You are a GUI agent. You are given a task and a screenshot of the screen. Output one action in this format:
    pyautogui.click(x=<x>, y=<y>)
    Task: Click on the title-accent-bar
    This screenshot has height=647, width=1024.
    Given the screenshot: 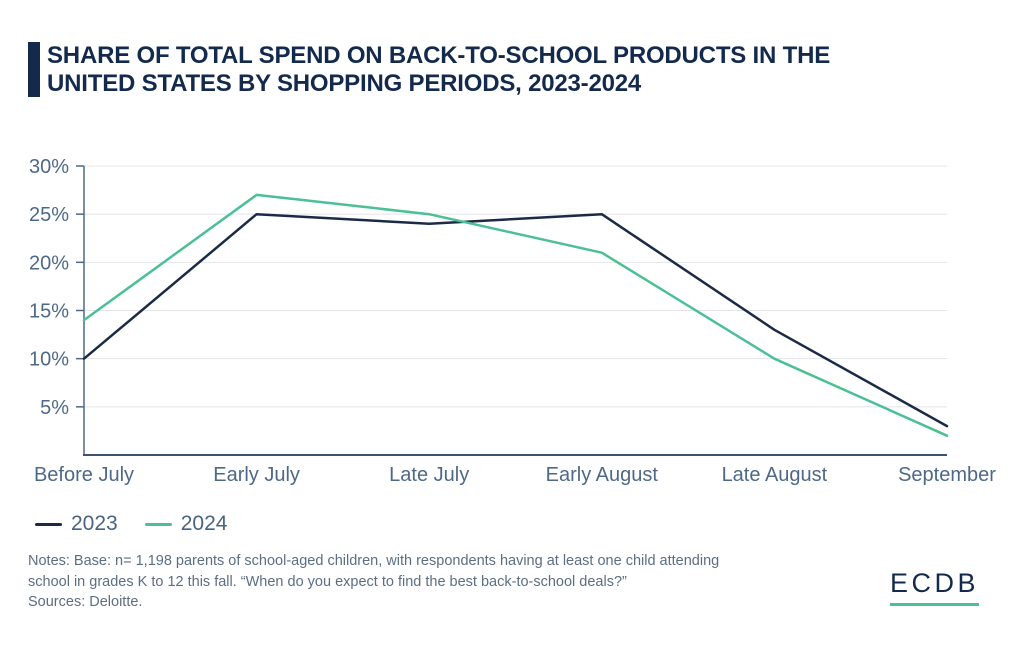 What is the action you would take?
    pyautogui.click(x=34, y=69)
    